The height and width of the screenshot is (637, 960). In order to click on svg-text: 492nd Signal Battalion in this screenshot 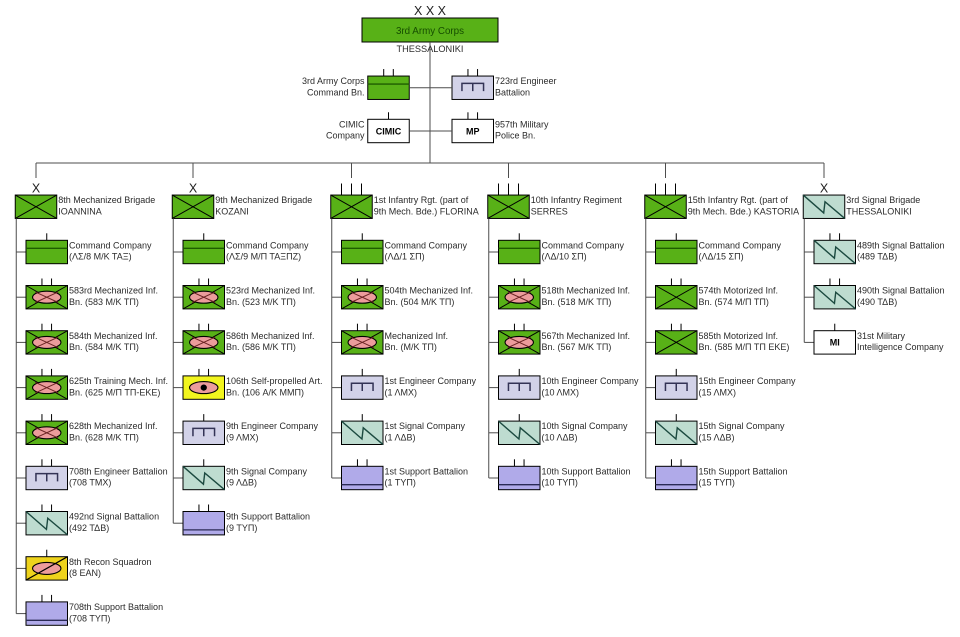, I will do `click(114, 517)`.